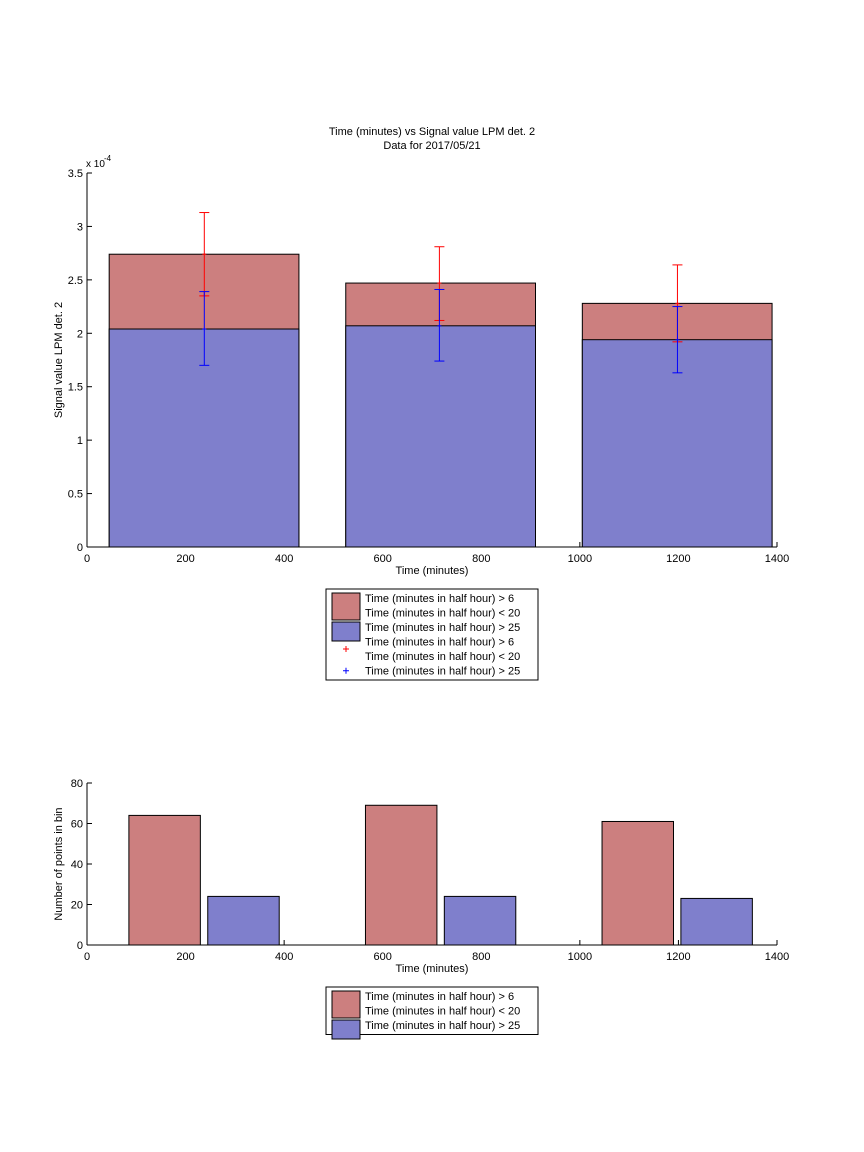 This screenshot has width=864, height=1152. What do you see at coordinates (431, 146) in the screenshot?
I see `chart-subtitle: Data for 2017/05/21` at bounding box center [431, 146].